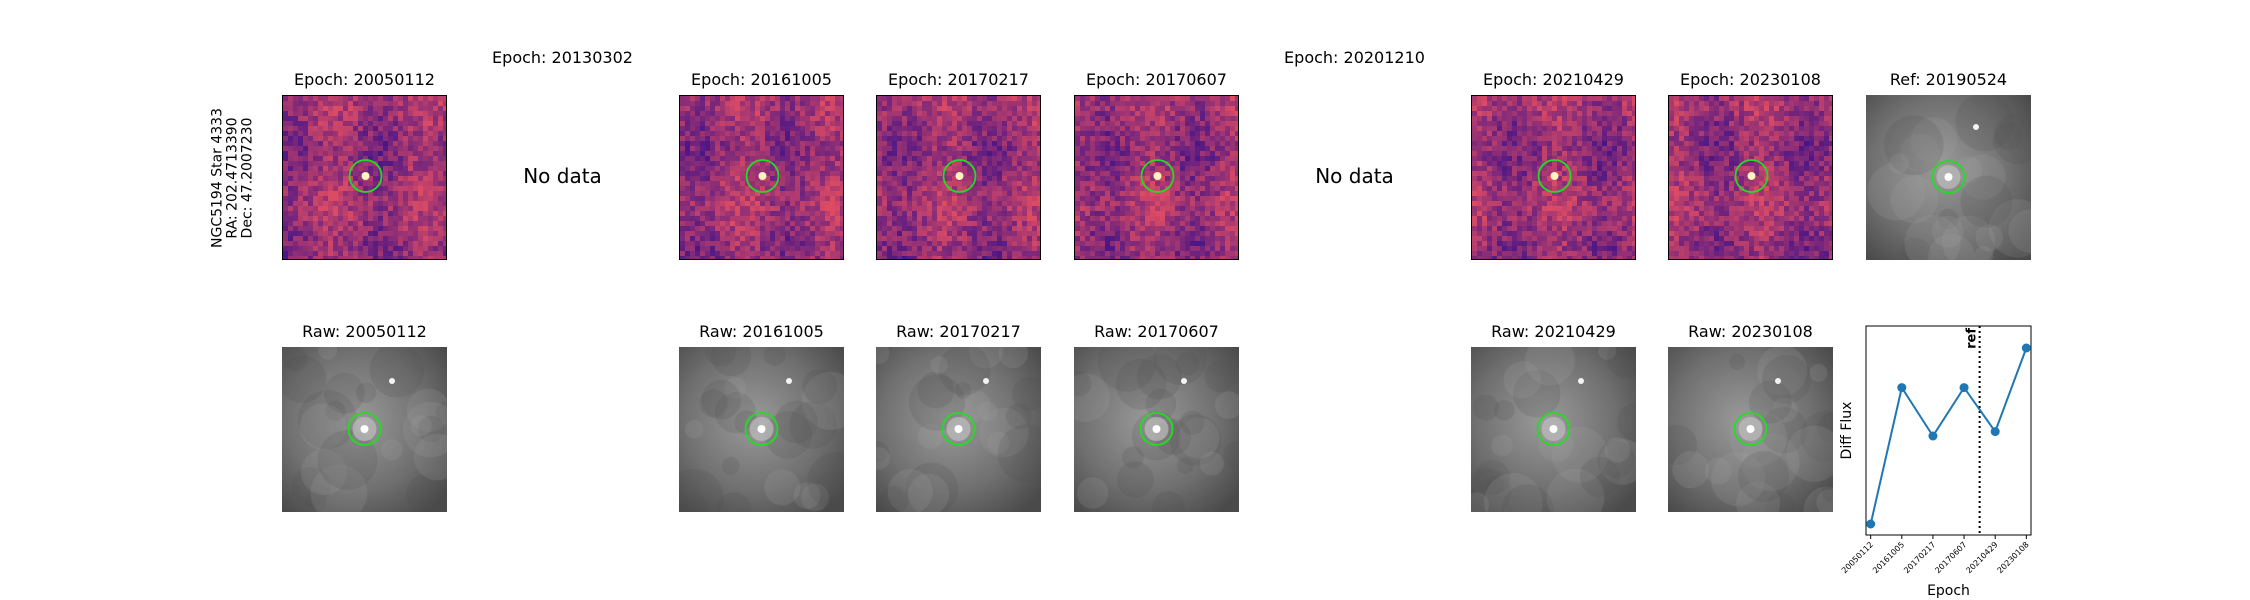 This screenshot has height=600, width=2250. I want to click on x-tick-label: 20050112, so click(1857, 557).